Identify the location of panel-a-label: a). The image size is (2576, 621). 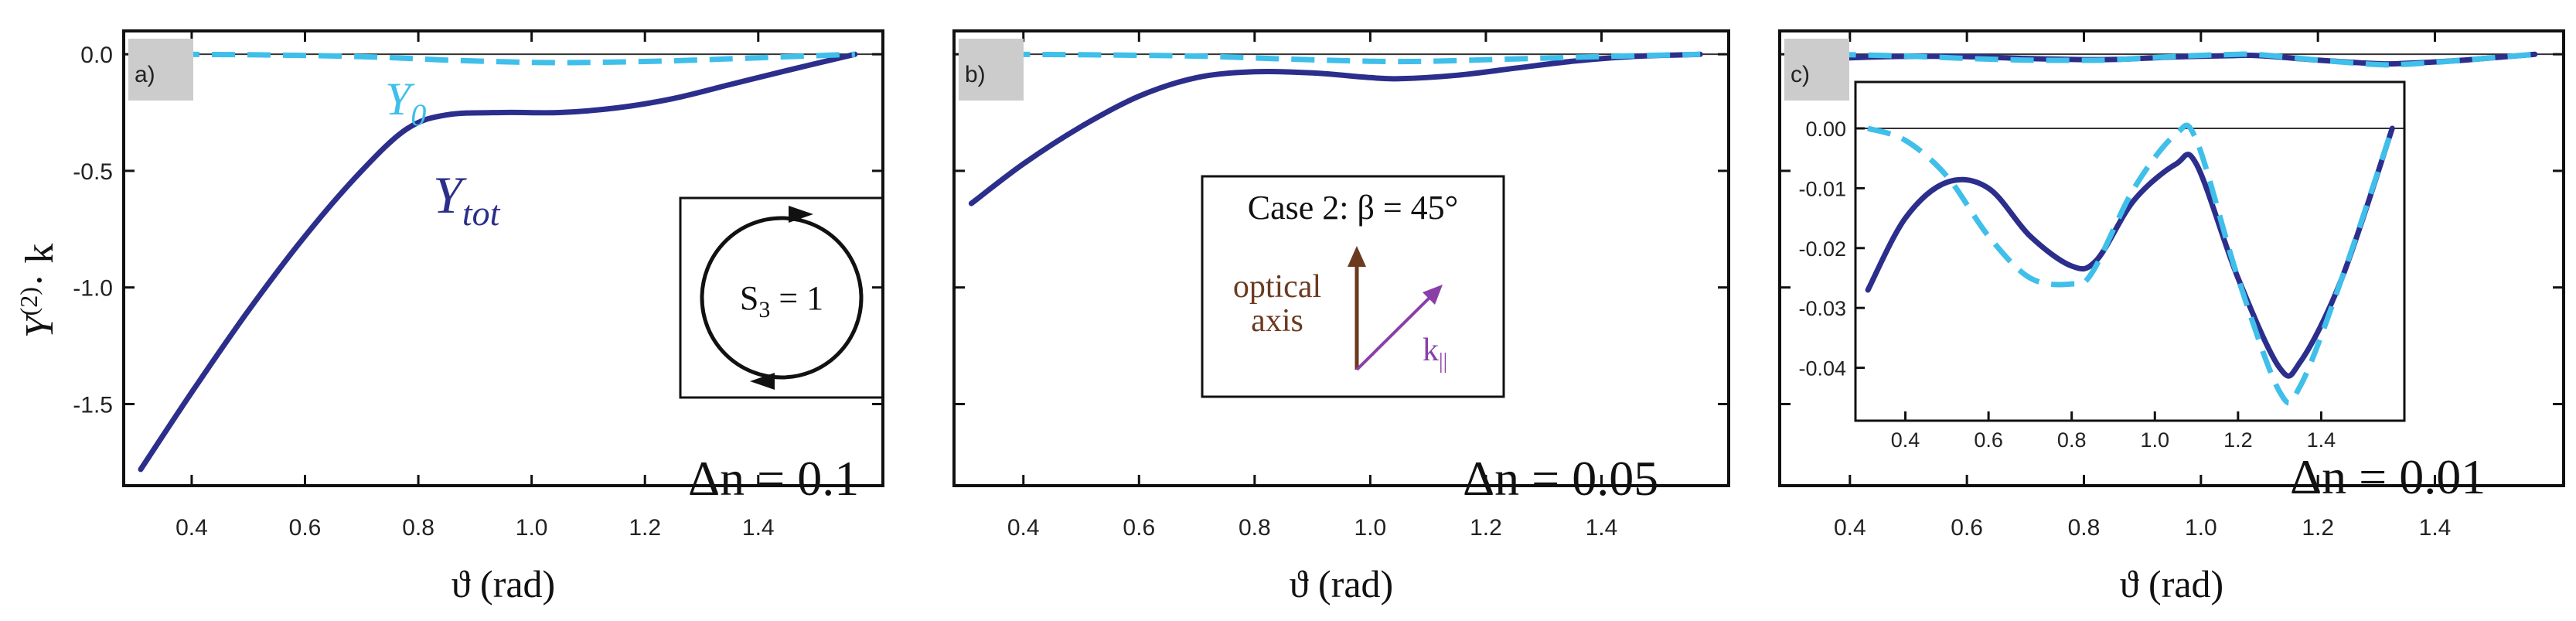
(145, 74).